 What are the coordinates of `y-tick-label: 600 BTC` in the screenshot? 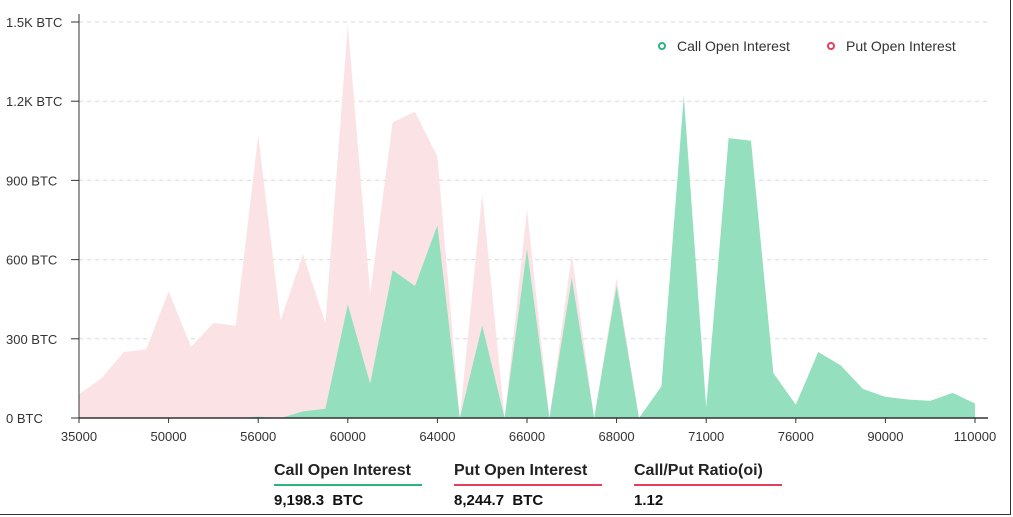 It's located at (31, 260).